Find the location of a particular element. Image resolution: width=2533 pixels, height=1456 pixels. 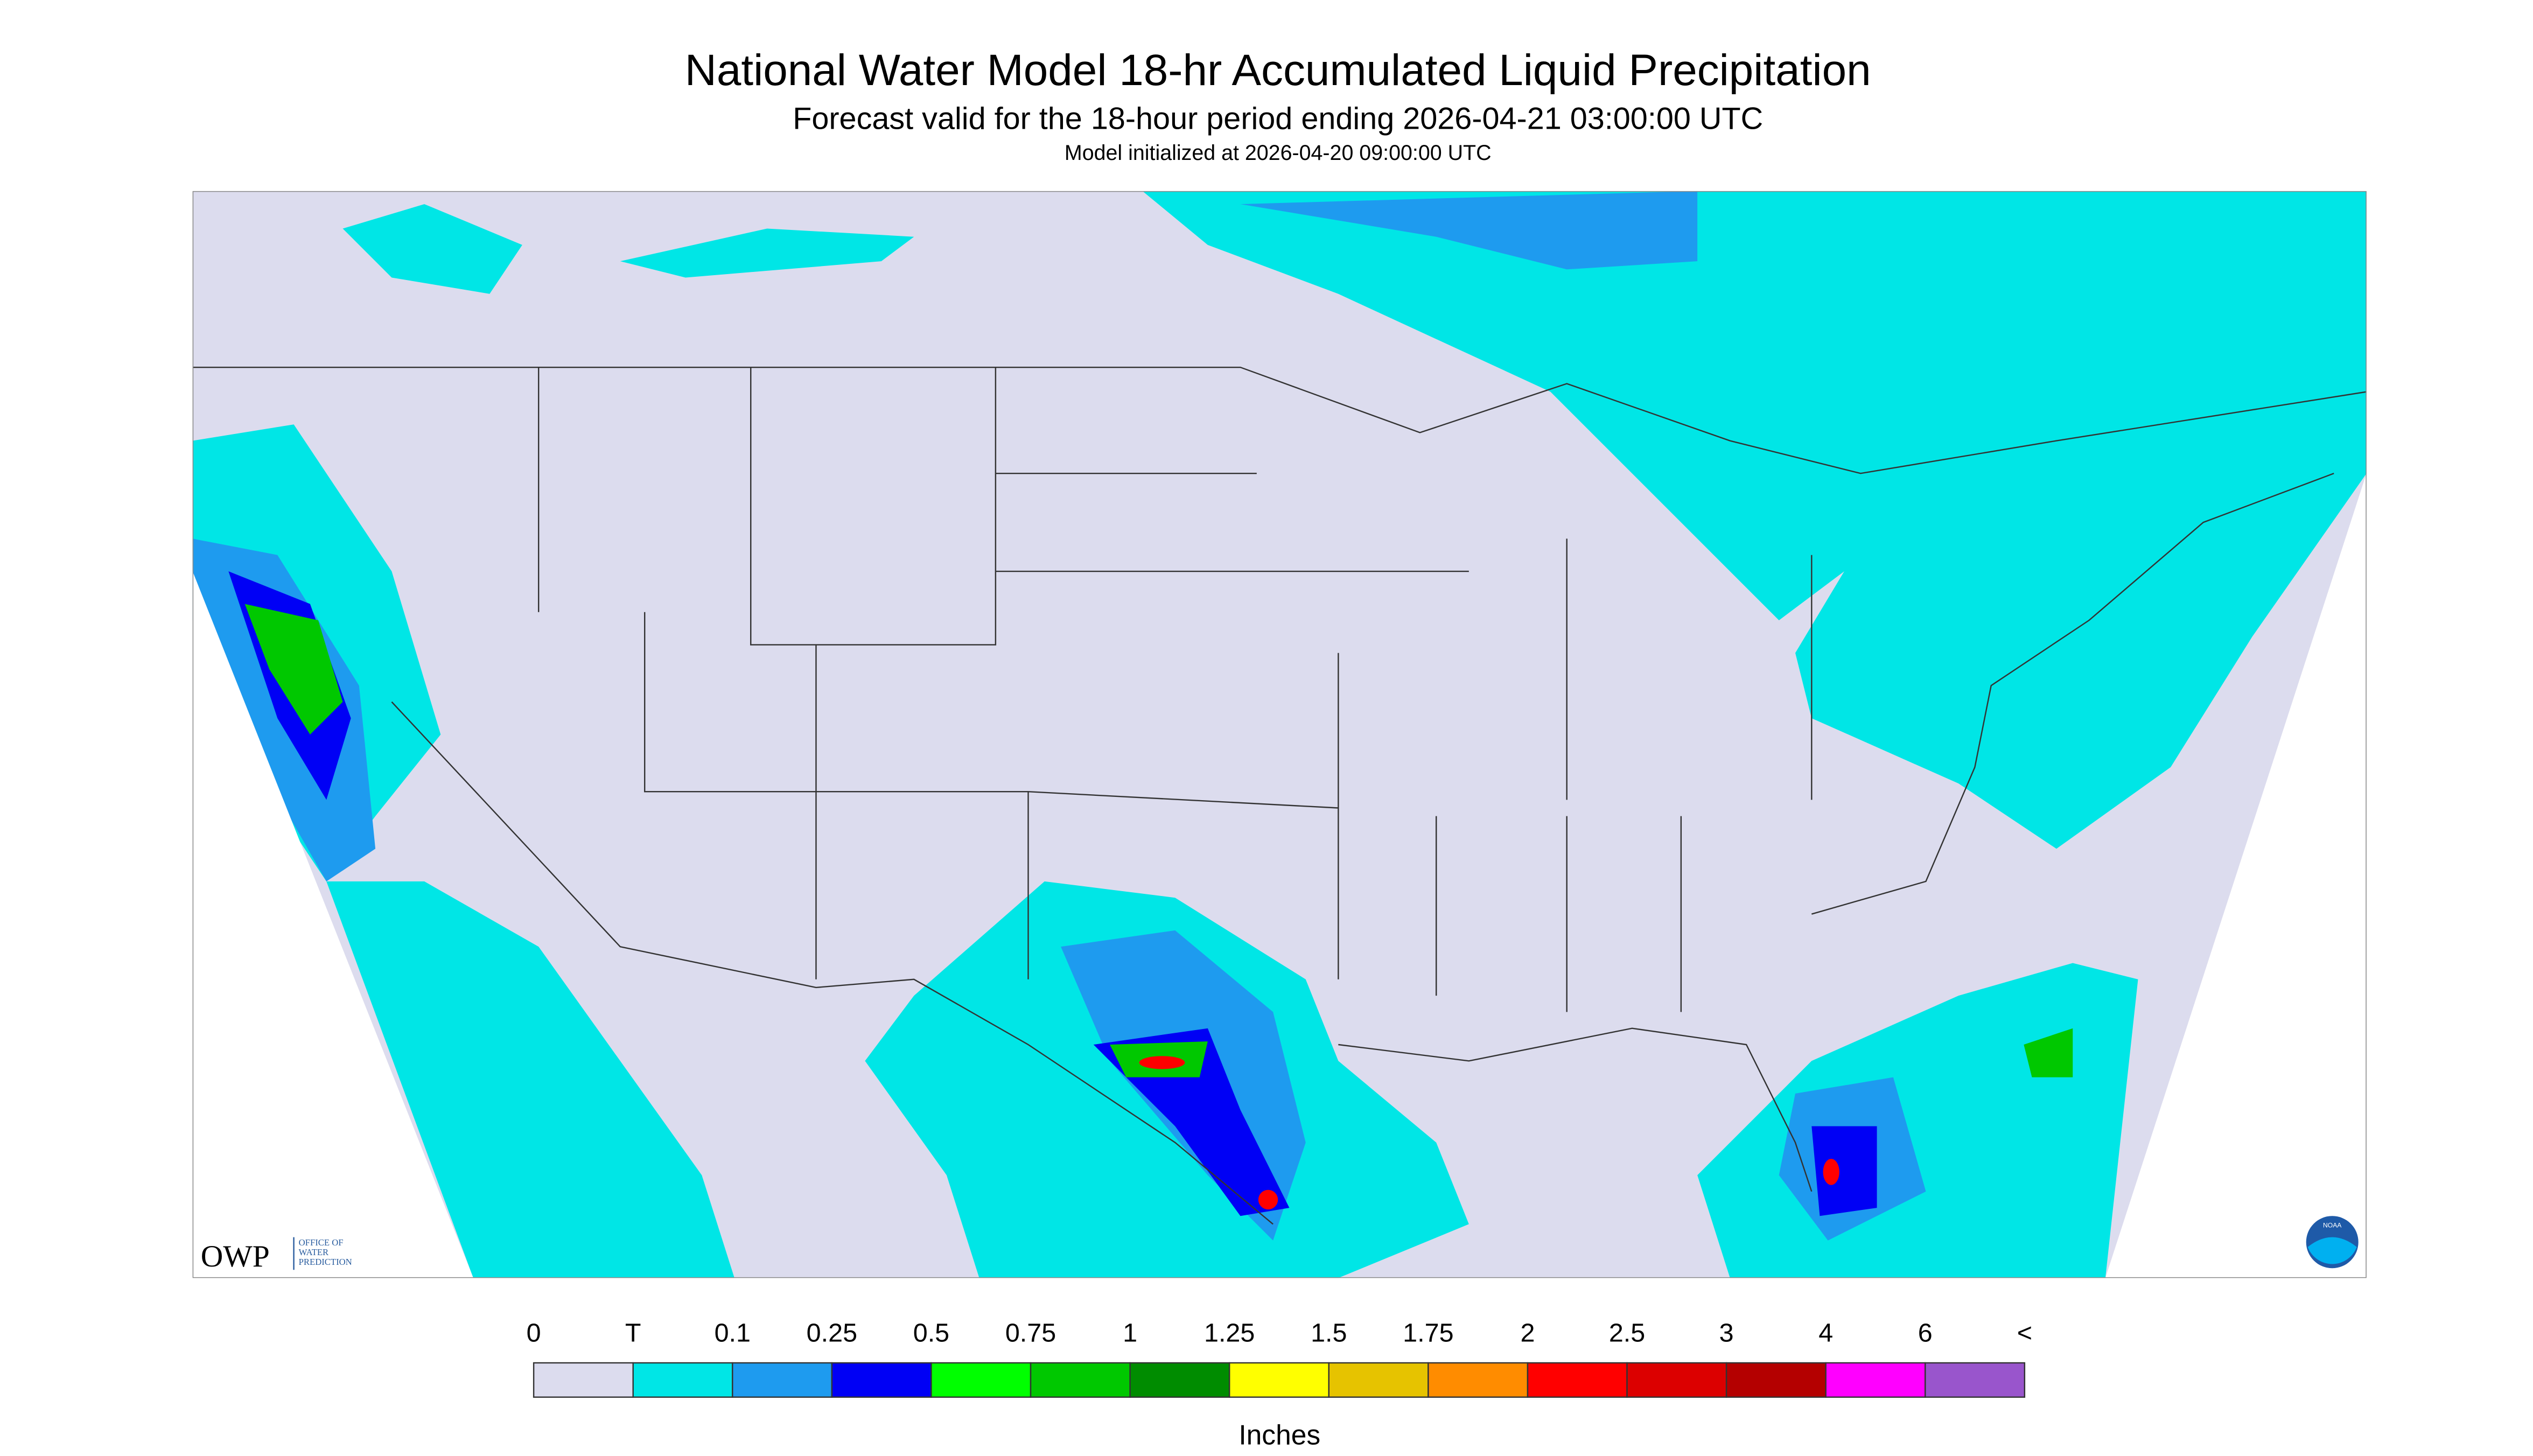

owp-name-line: PREDICTION is located at coordinates (325, 1262).